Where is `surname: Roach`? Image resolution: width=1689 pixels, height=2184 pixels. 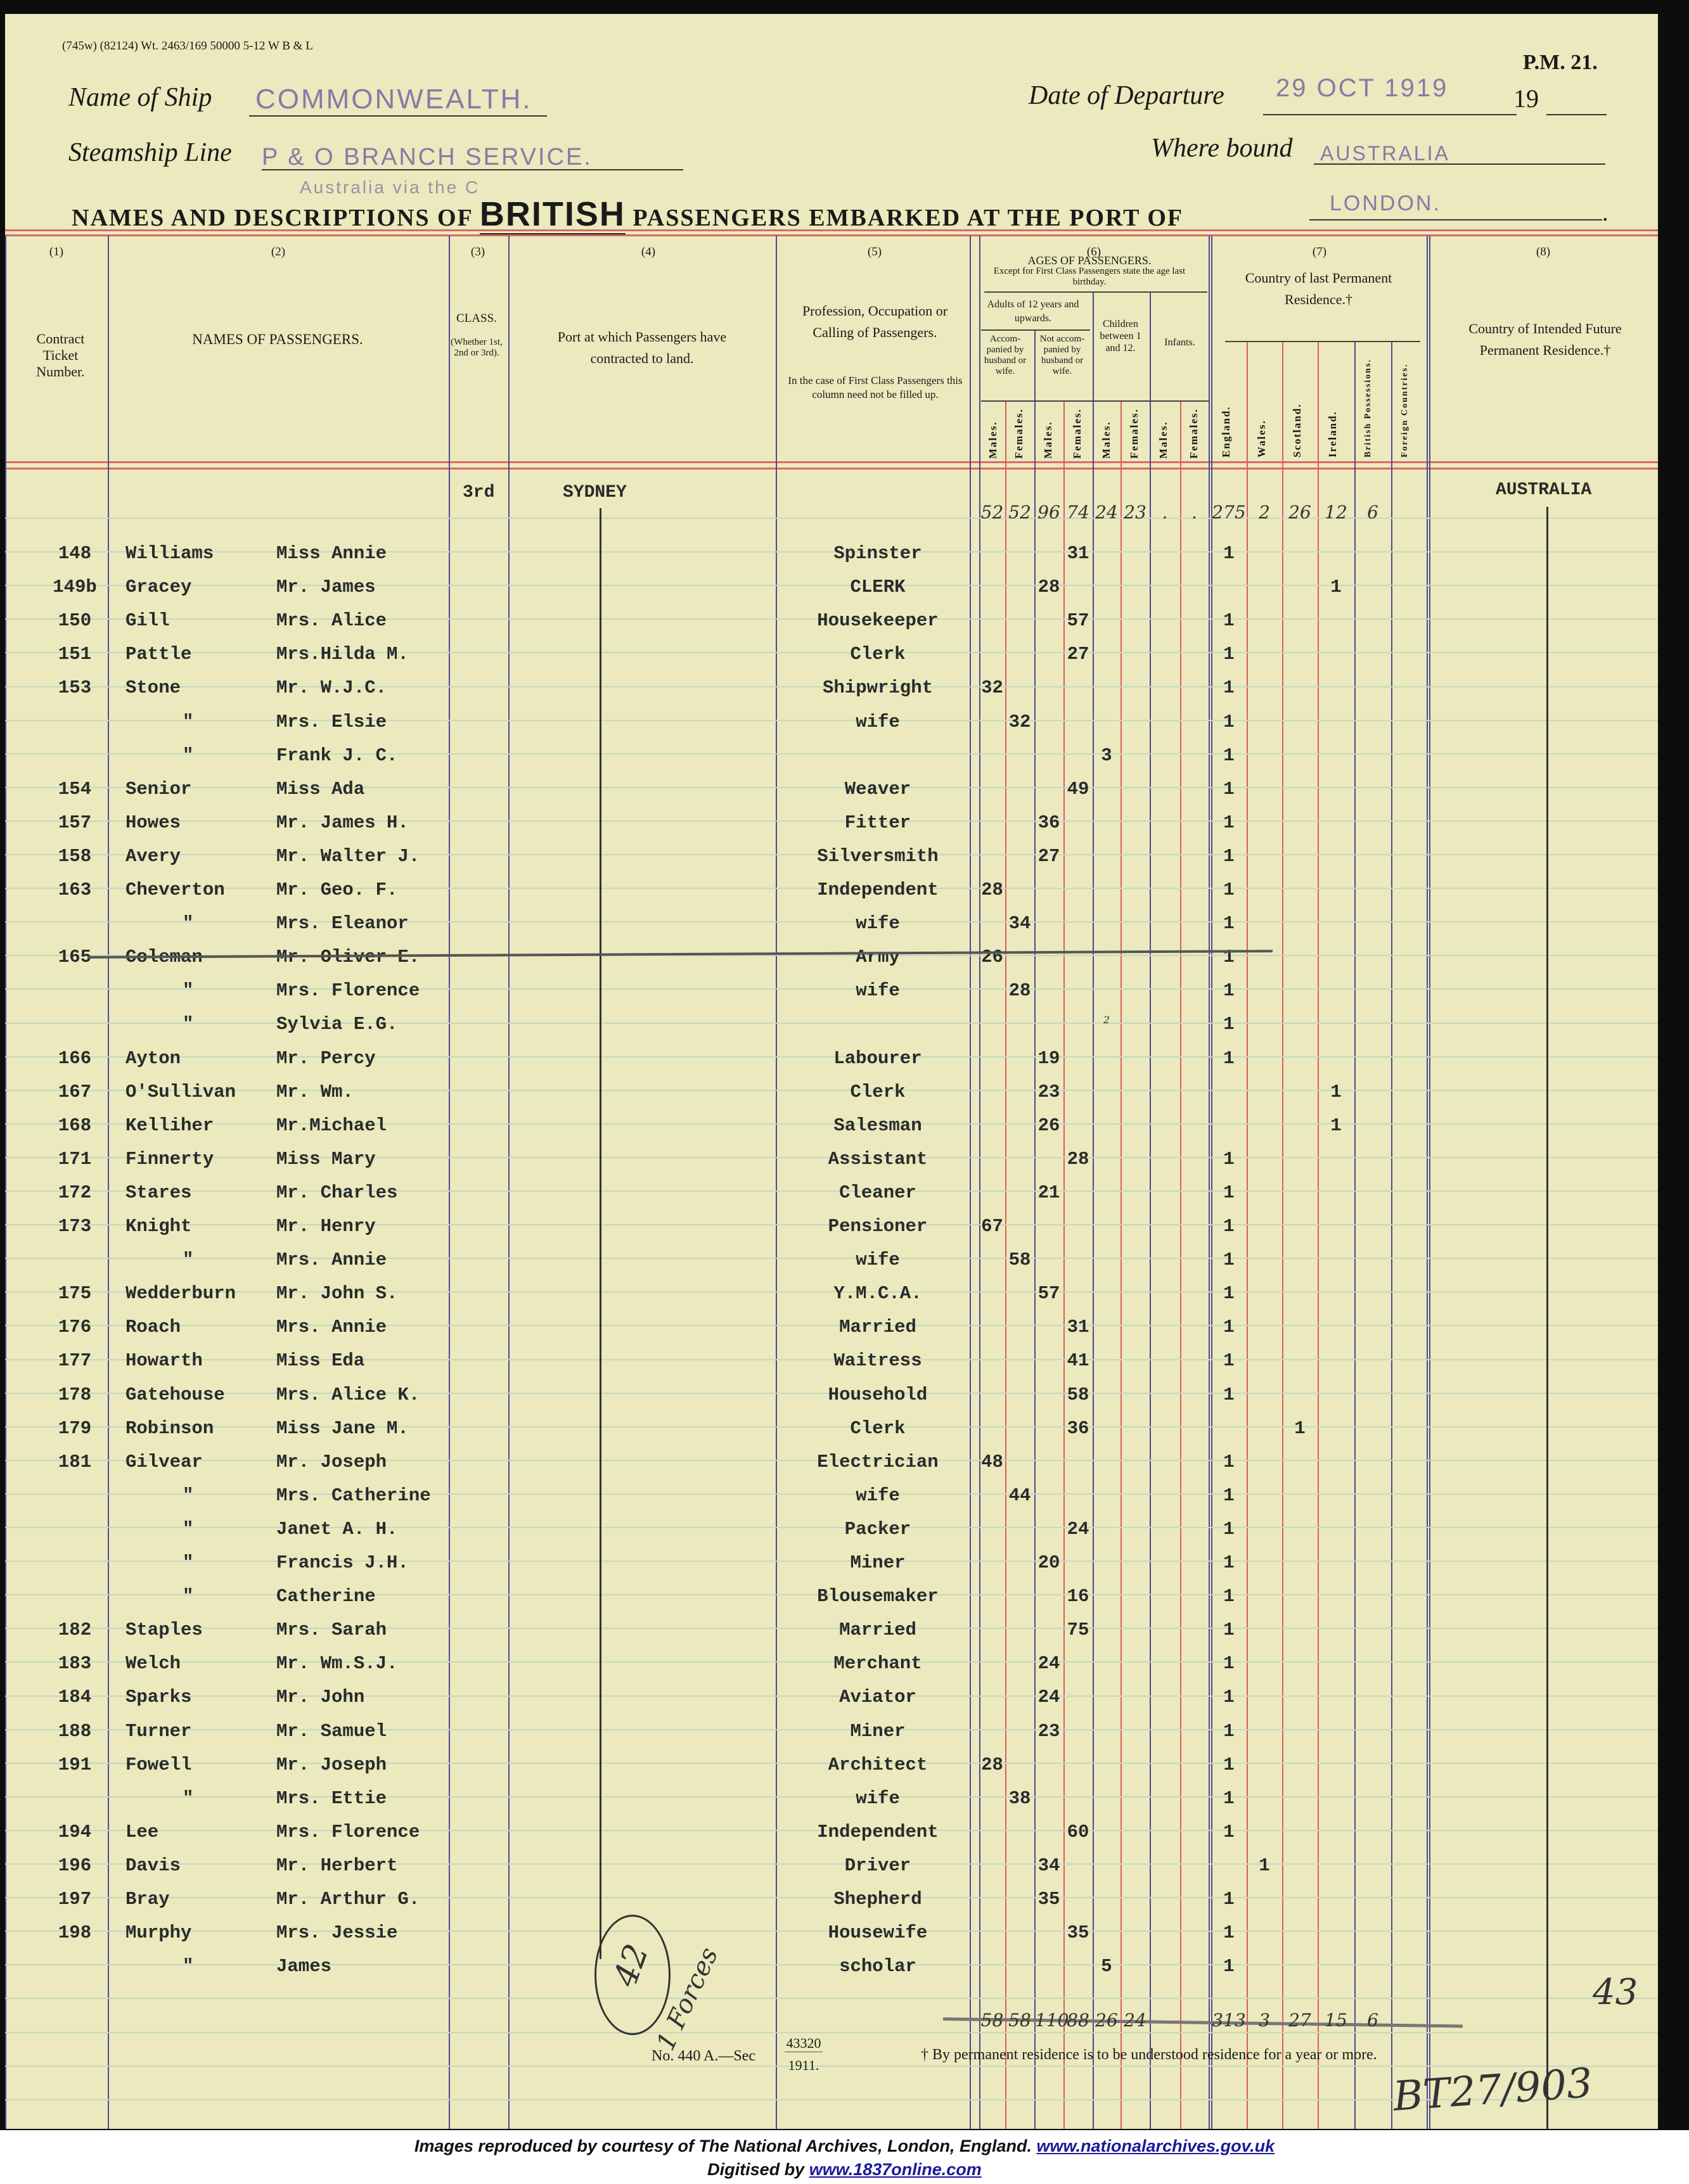 surname: Roach is located at coordinates (153, 1327).